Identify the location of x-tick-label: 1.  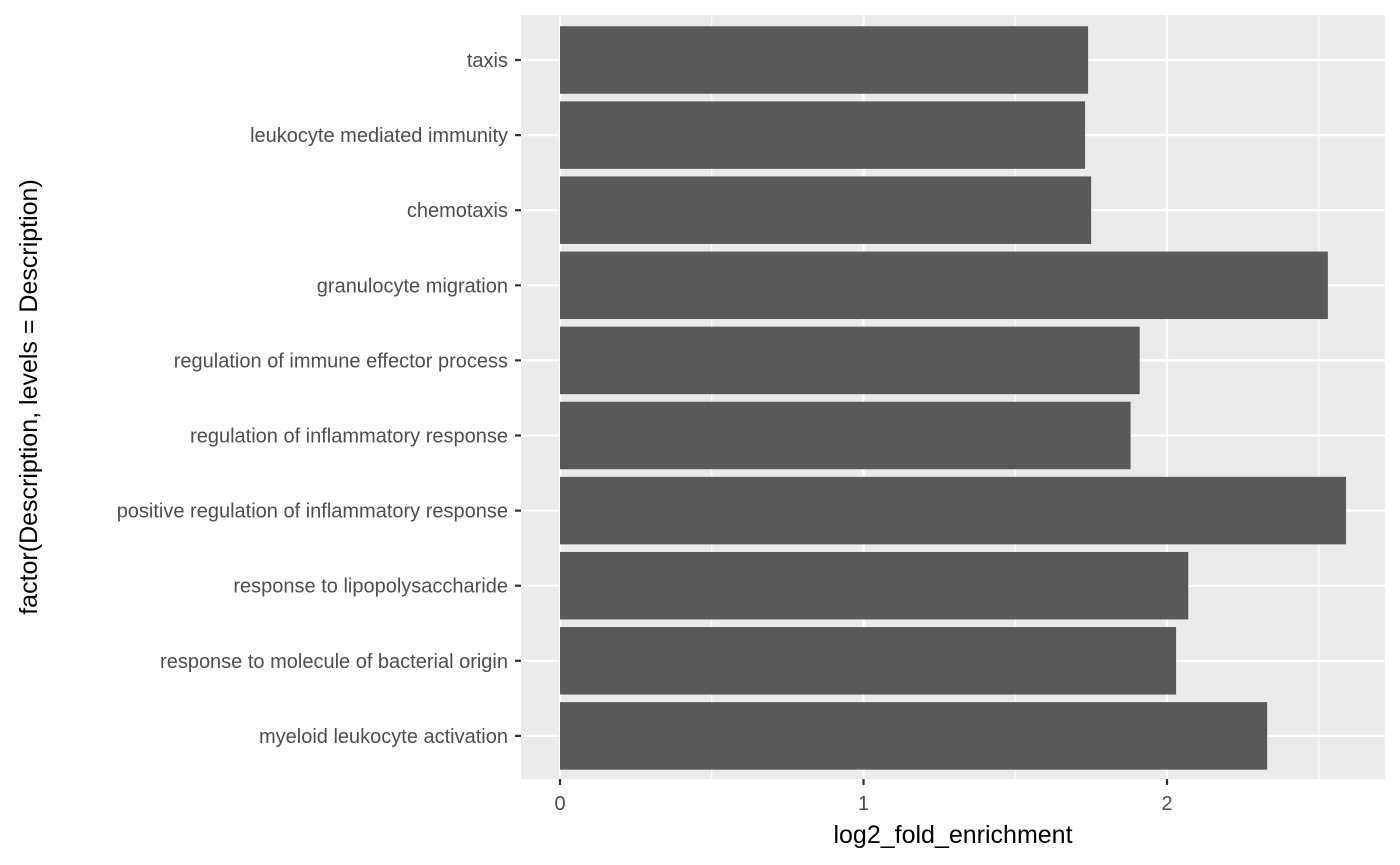
(863, 804).